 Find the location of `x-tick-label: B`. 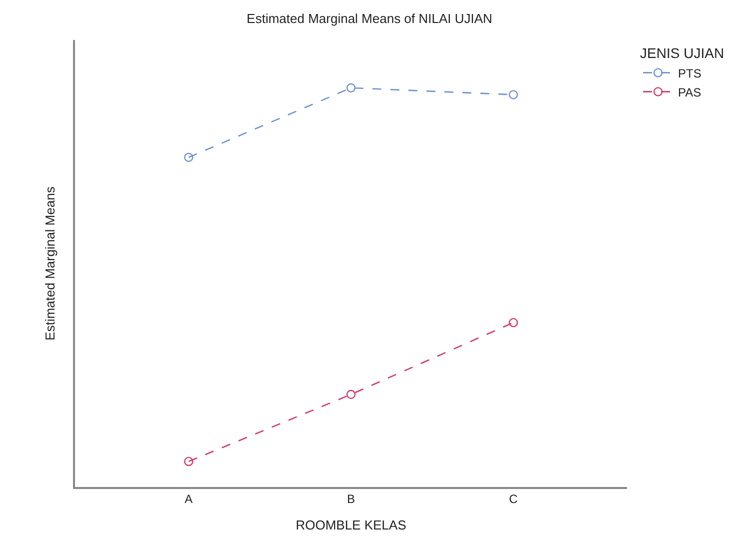

x-tick-label: B is located at coordinates (351, 499).